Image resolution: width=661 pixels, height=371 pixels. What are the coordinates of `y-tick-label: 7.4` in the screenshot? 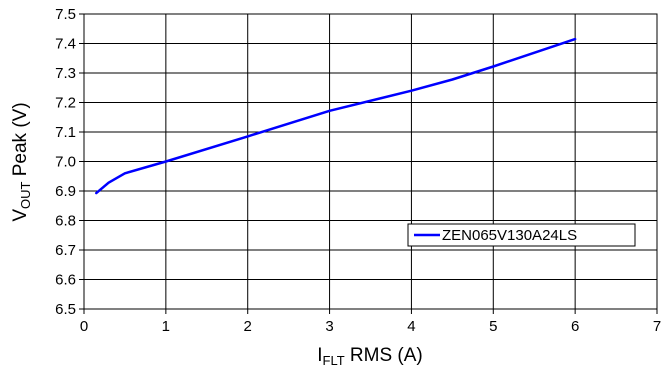 It's located at (65, 44).